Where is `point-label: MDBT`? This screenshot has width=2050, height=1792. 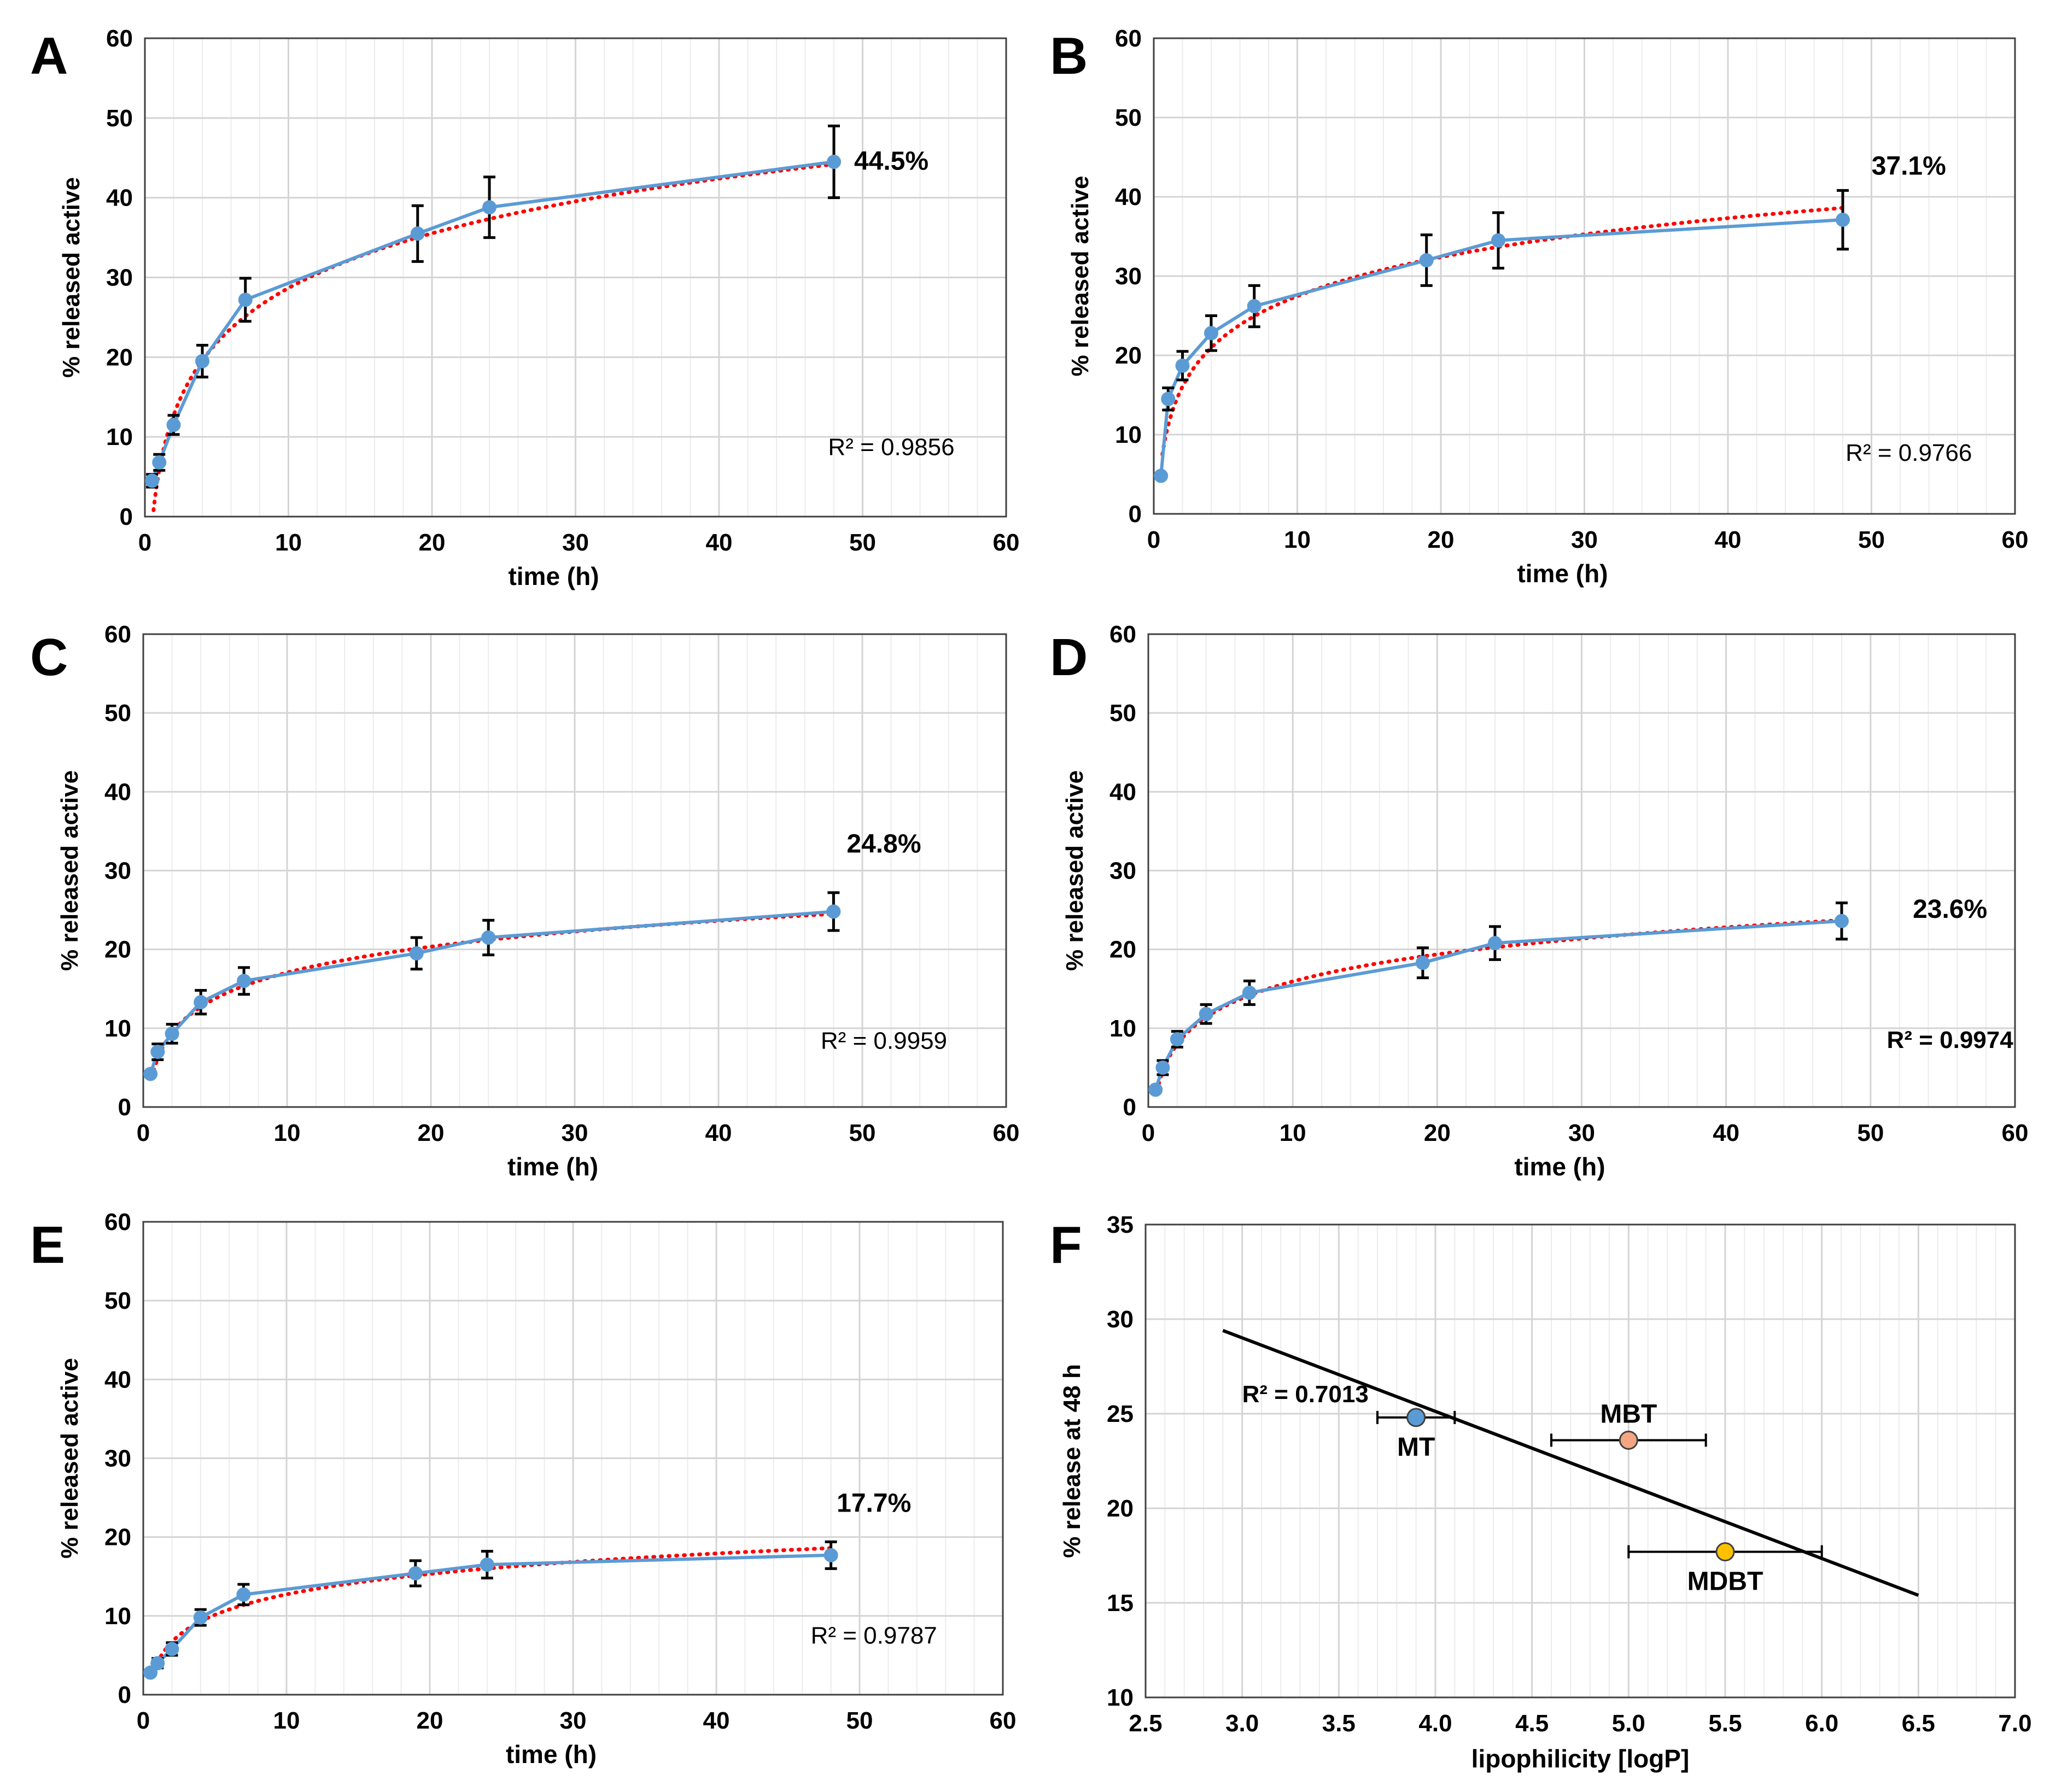 point-label: MDBT is located at coordinates (1725, 1582).